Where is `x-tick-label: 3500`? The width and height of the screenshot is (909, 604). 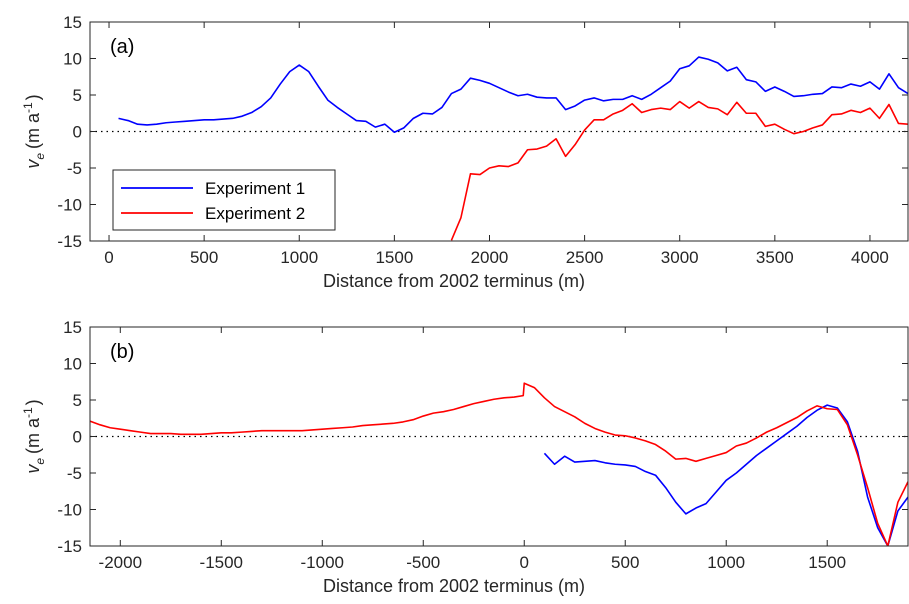 x-tick-label: 3500 is located at coordinates (775, 257).